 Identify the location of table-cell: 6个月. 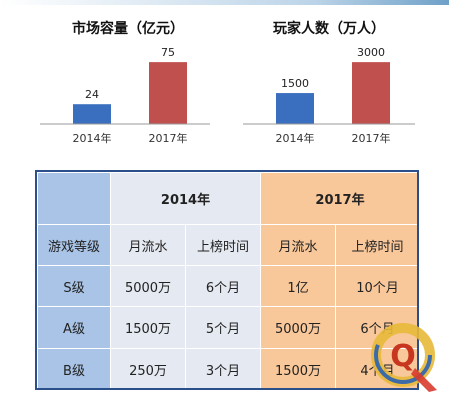
(223, 286).